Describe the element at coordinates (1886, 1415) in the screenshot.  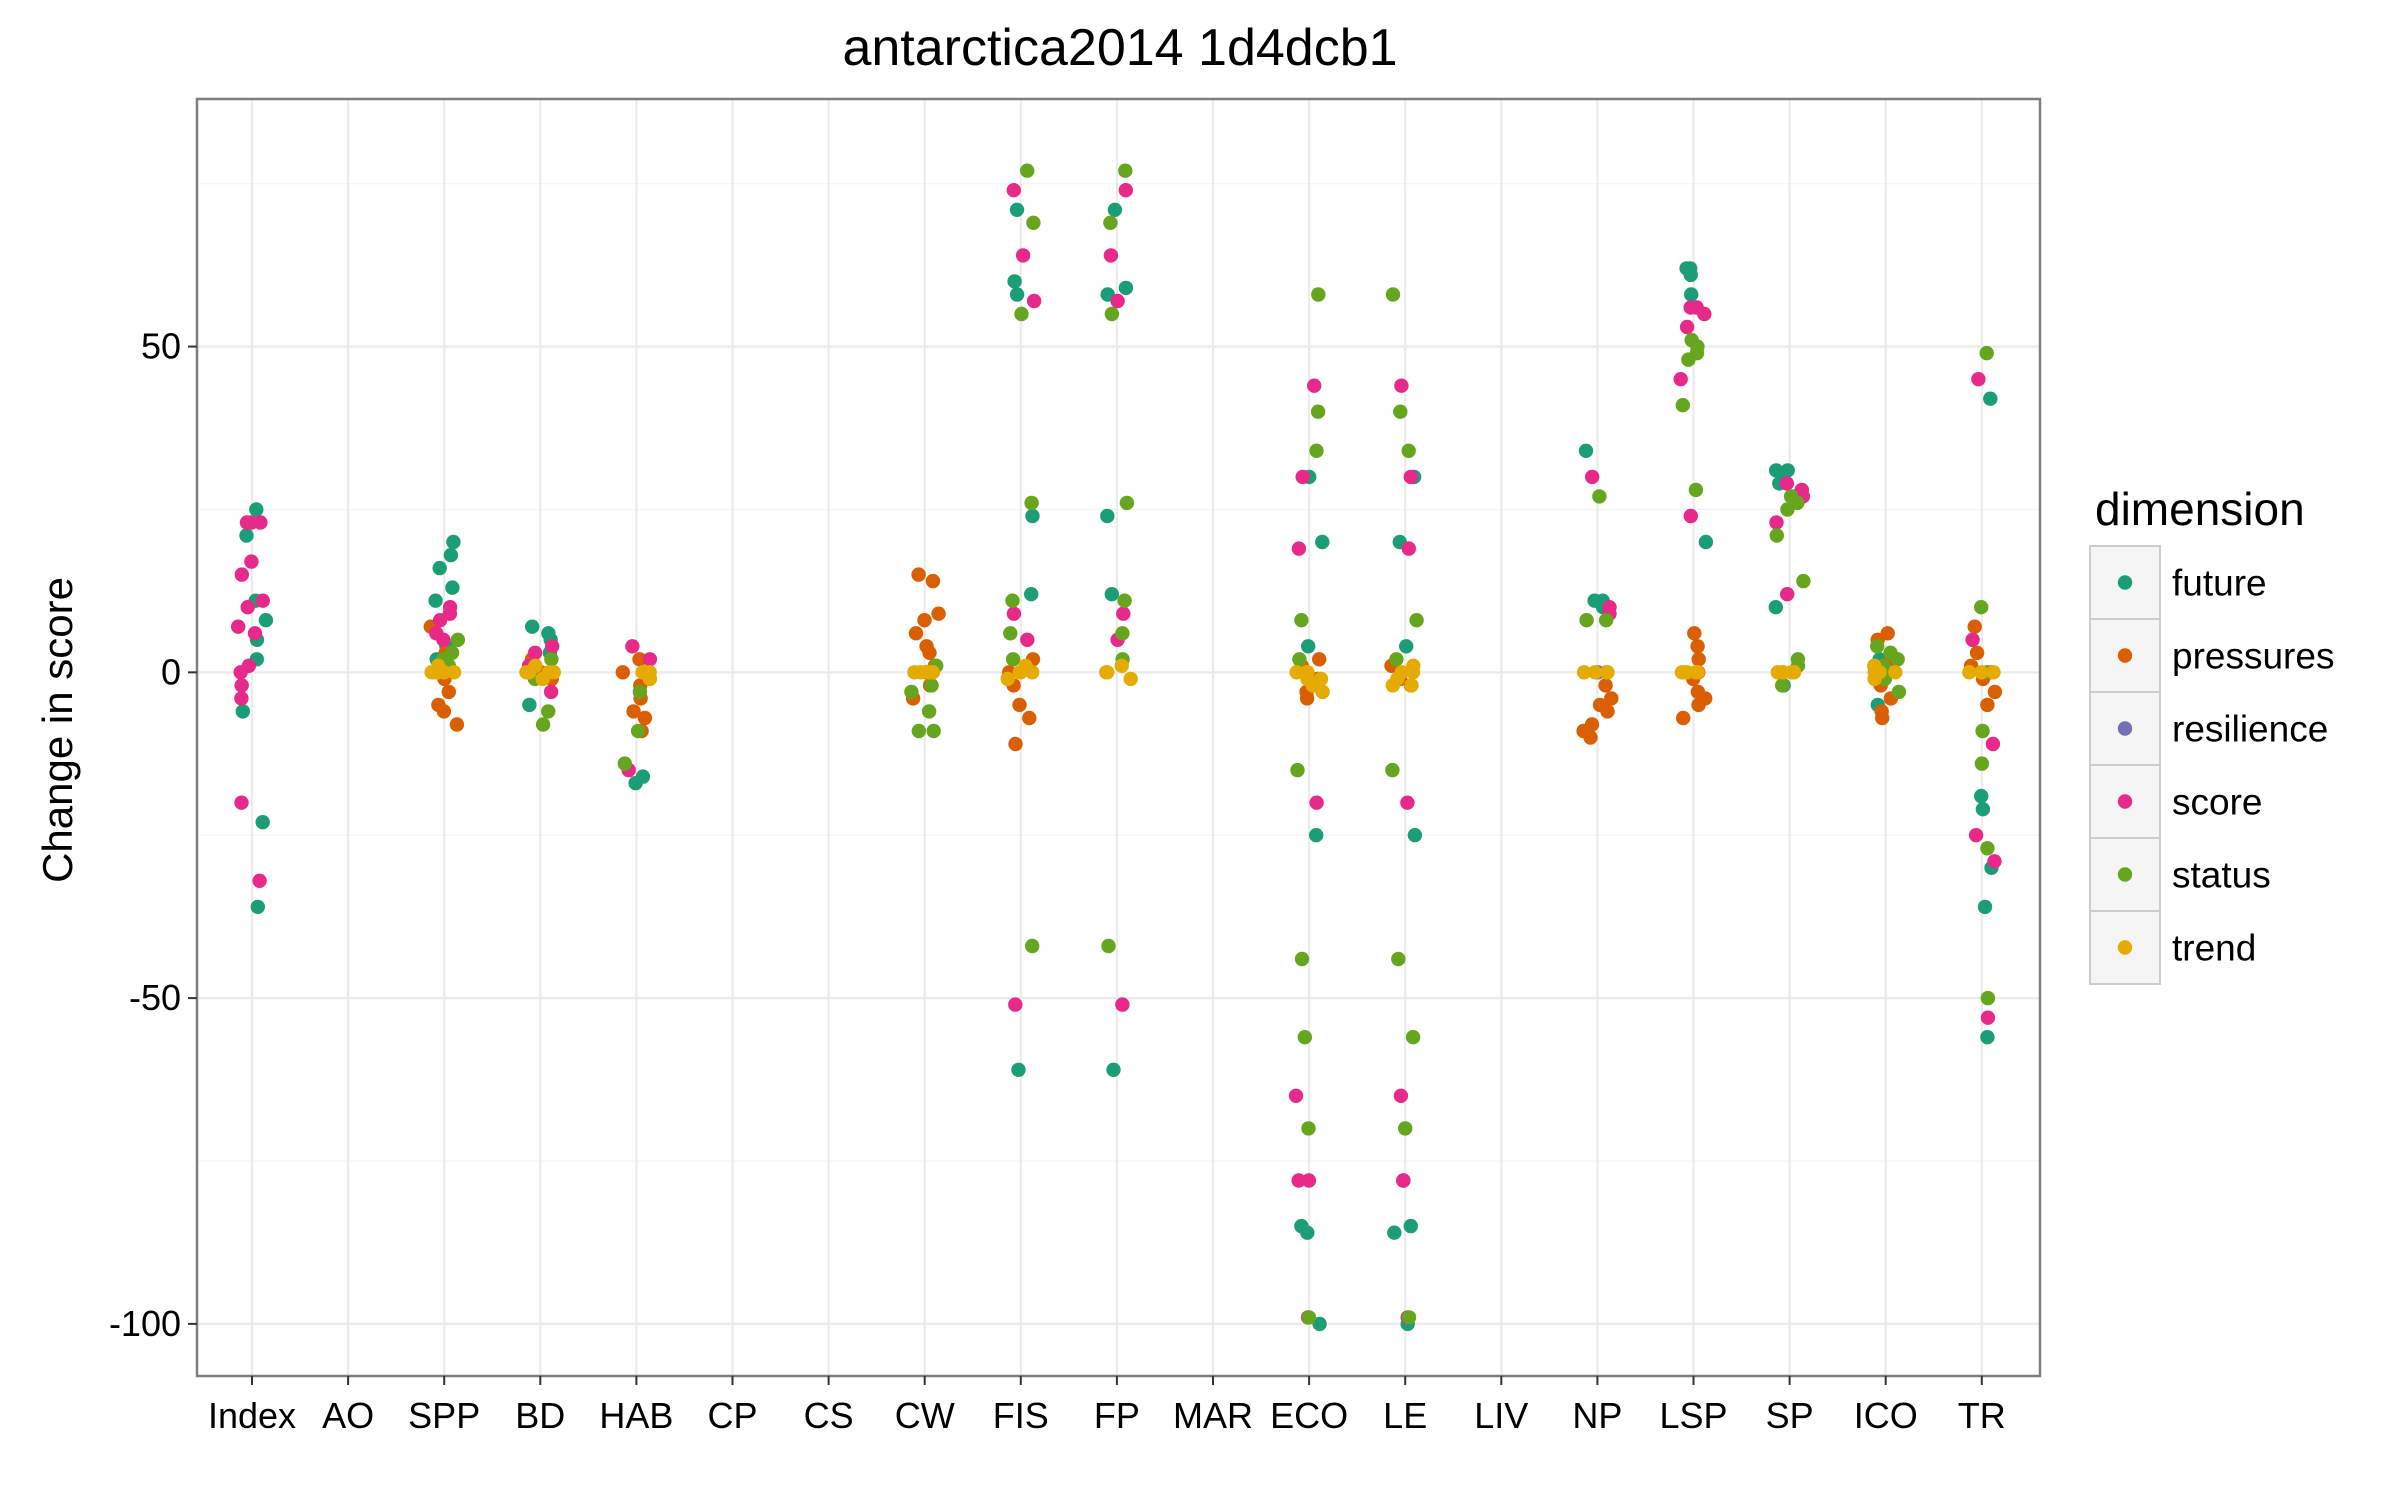
I see `x-tick-label-ico: ICO` at that location.